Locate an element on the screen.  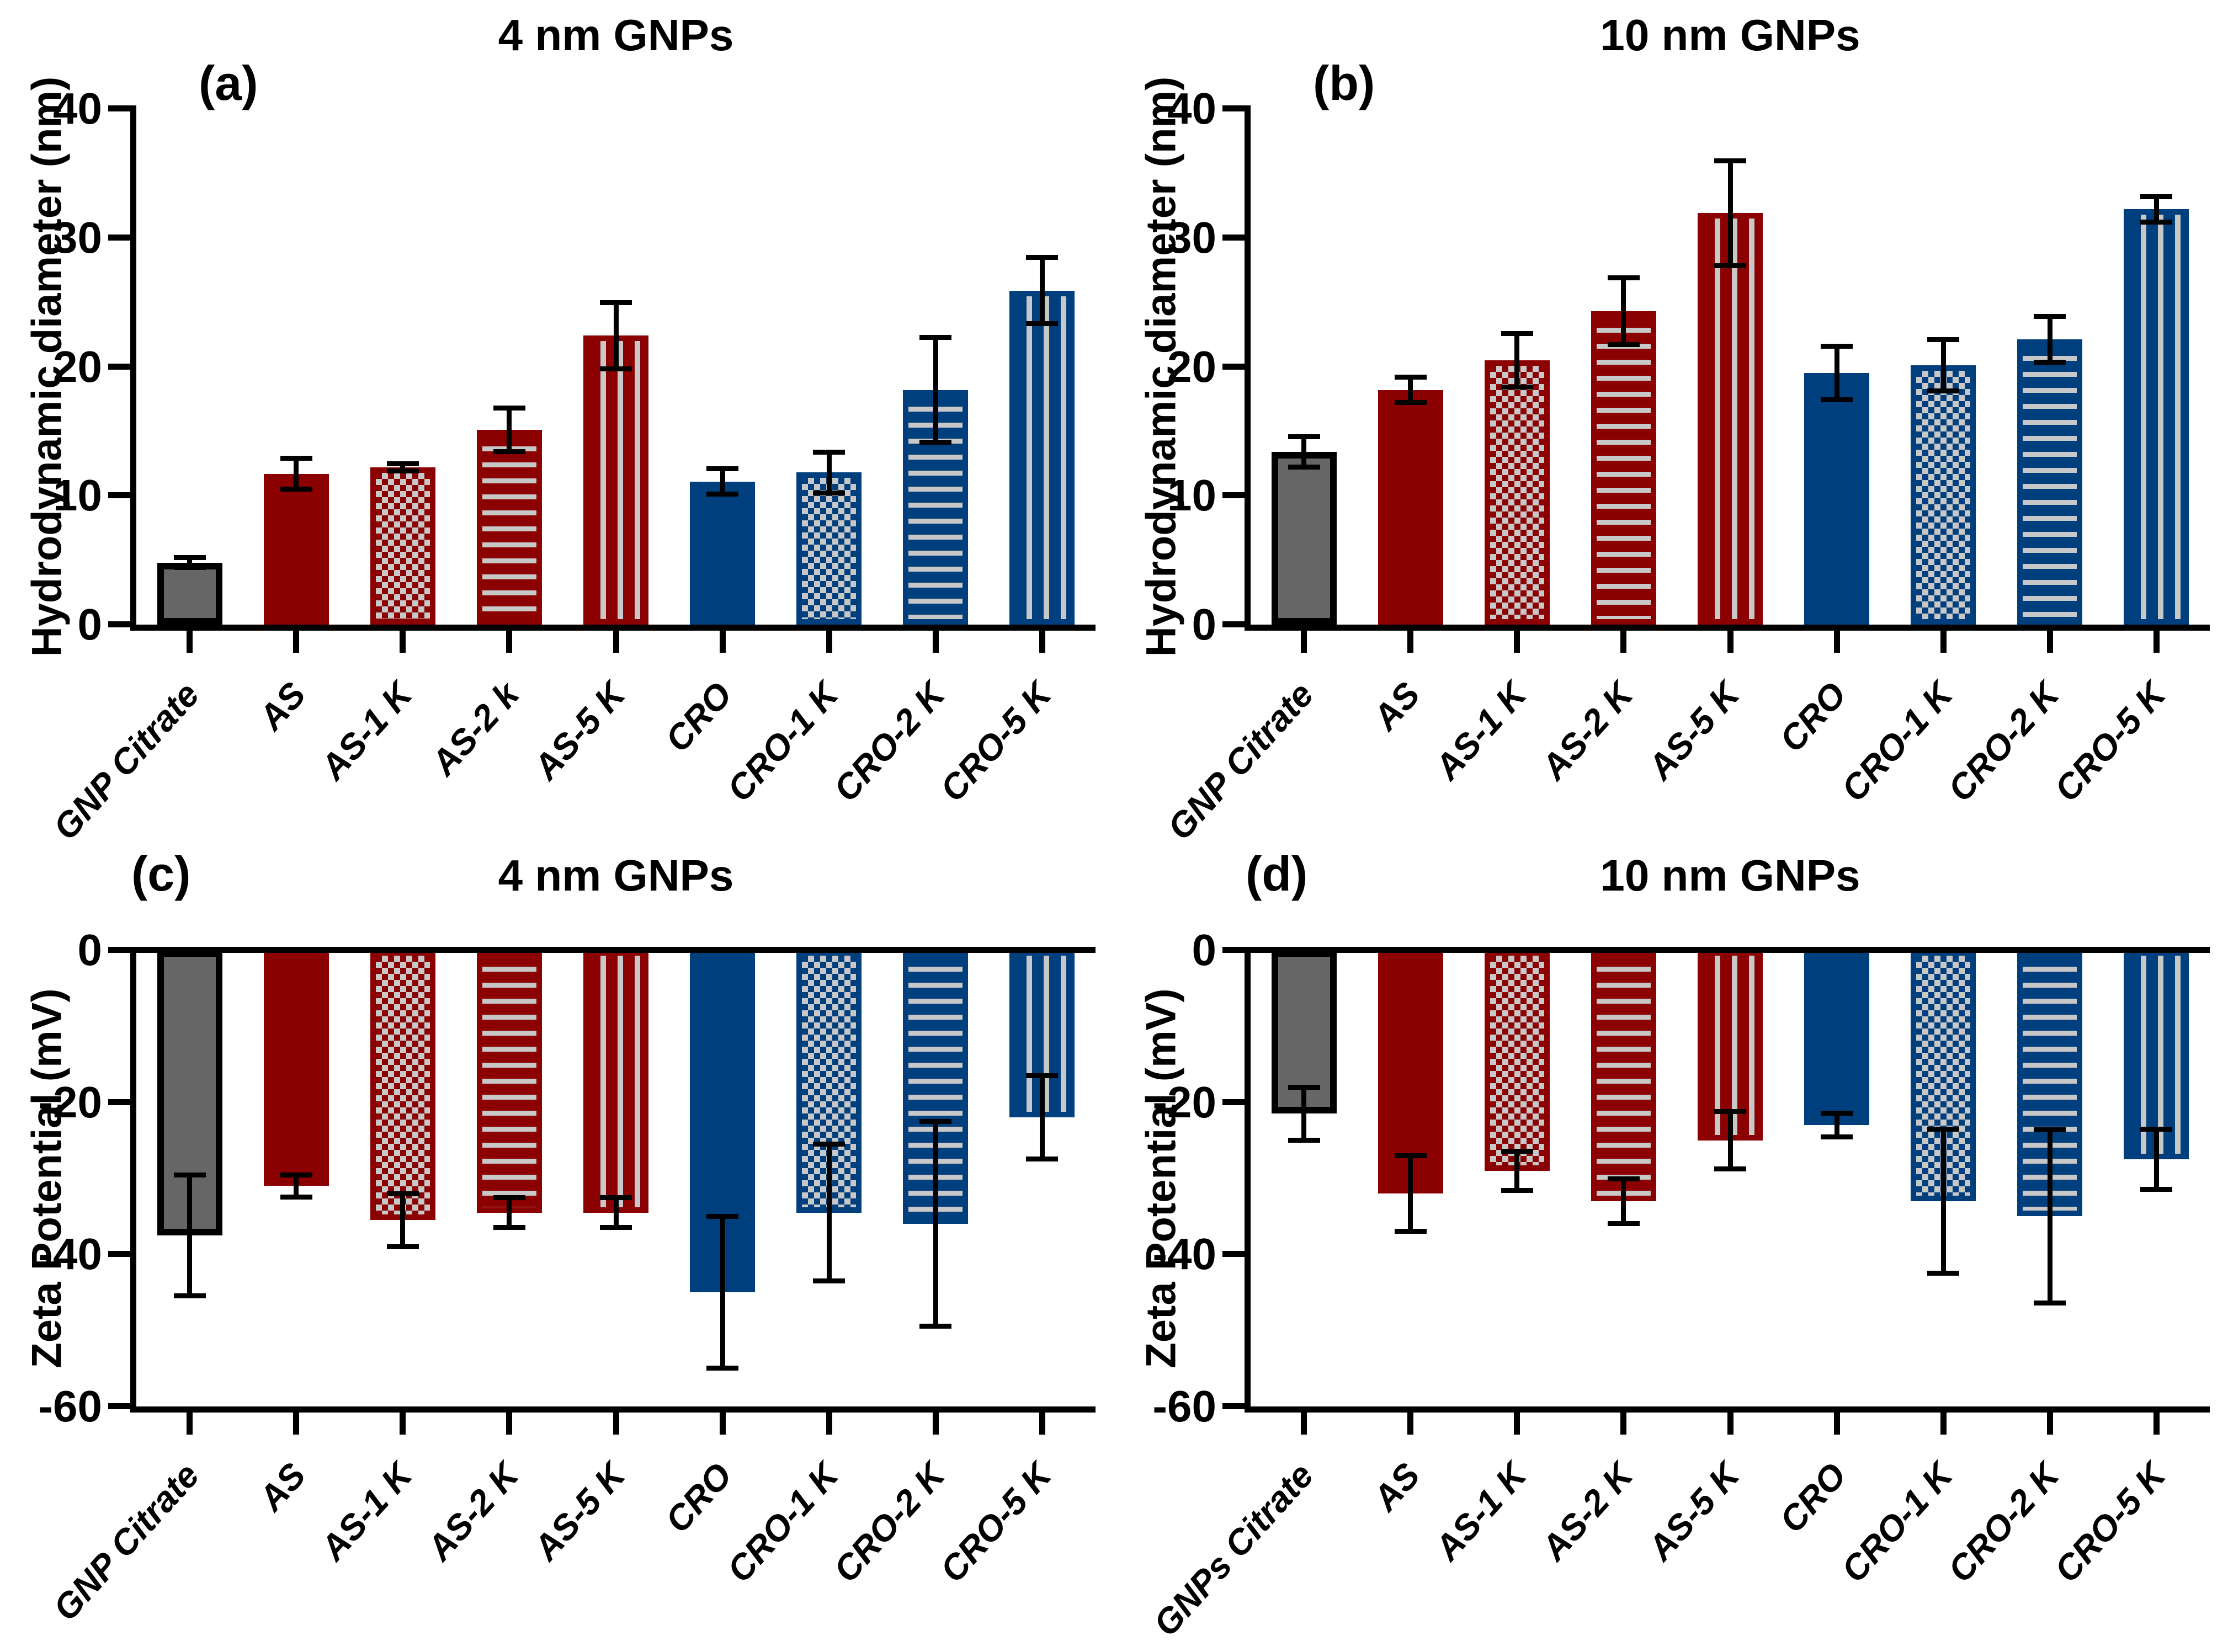
zero-axis-line is located at coordinates (1727, 950).